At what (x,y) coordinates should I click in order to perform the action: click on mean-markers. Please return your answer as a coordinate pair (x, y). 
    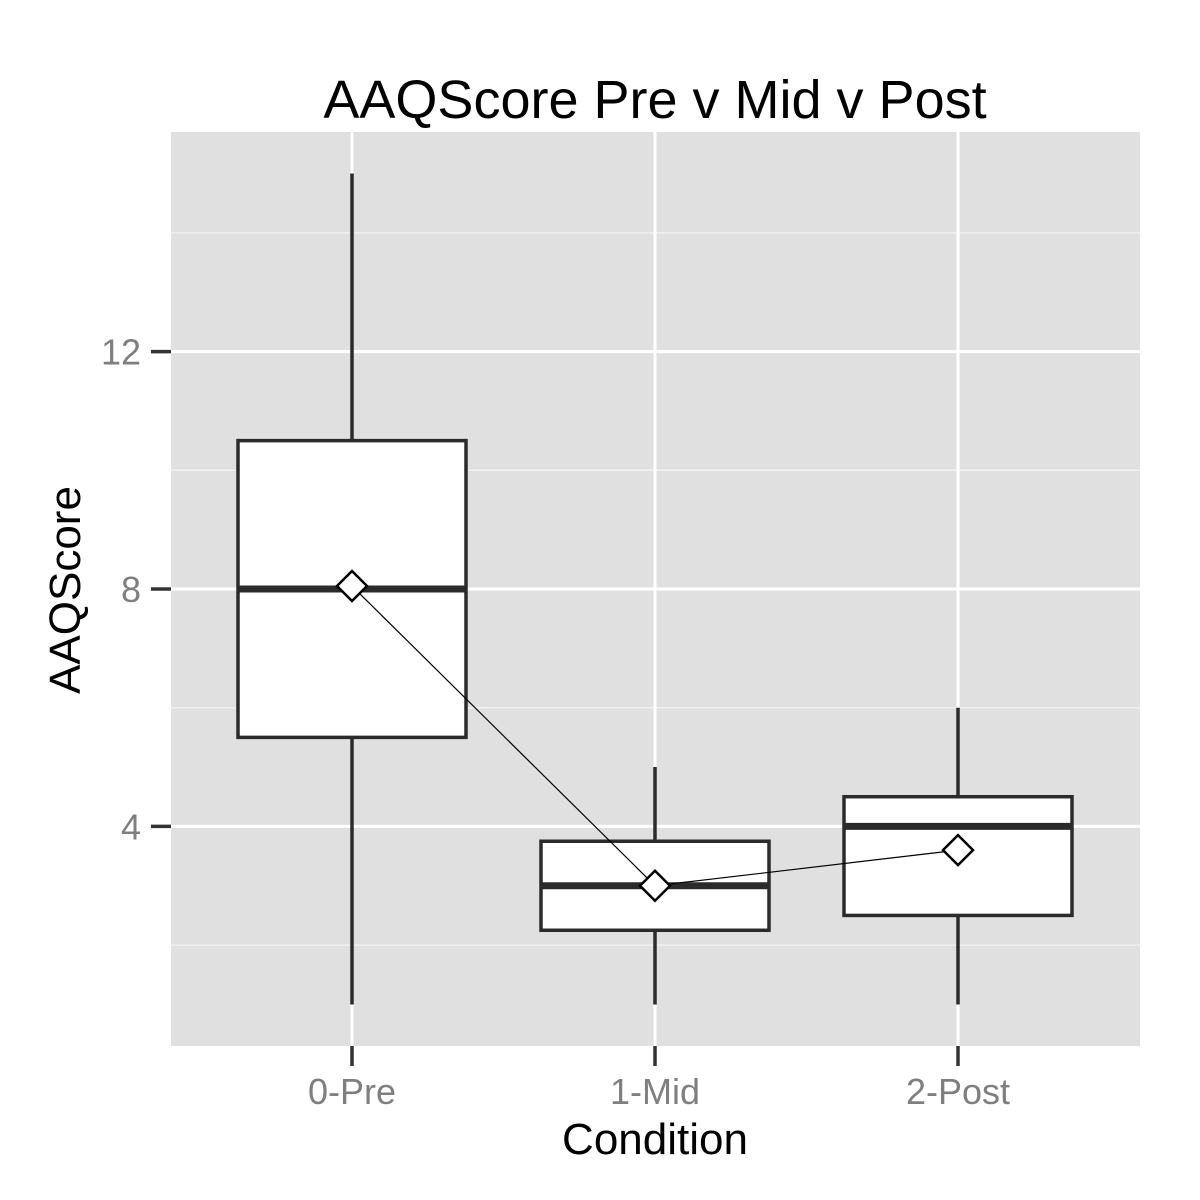
    Looking at the image, I should click on (655, 736).